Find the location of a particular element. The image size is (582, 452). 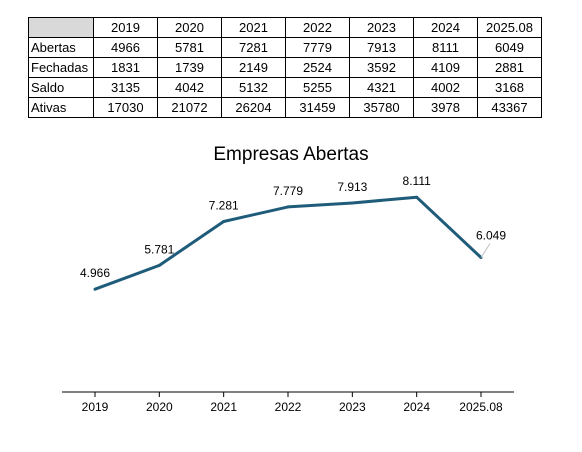

table-header-row: 2019 2020 2021 2022 2023 2024 2025.08 is located at coordinates (285, 27).